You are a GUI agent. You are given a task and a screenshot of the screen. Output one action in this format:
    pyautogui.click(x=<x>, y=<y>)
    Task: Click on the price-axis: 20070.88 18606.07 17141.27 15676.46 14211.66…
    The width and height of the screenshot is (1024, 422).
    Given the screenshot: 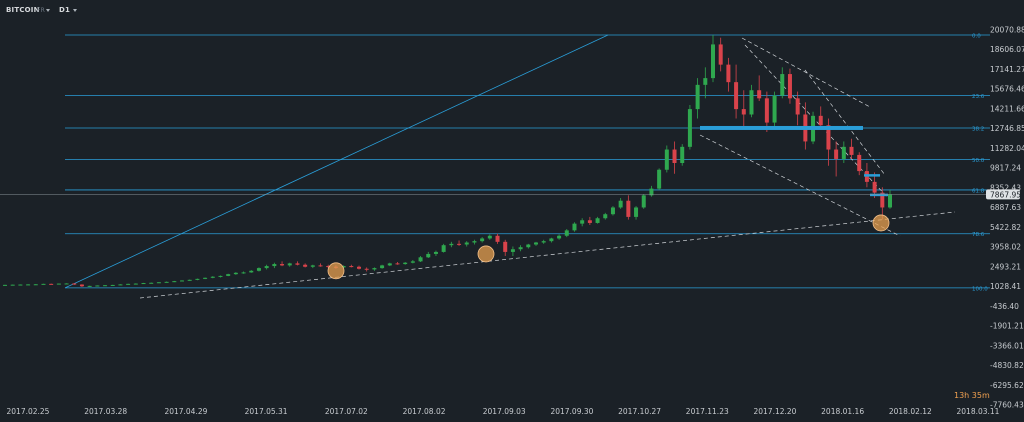 What is the action you would take?
    pyautogui.click(x=1005, y=218)
    